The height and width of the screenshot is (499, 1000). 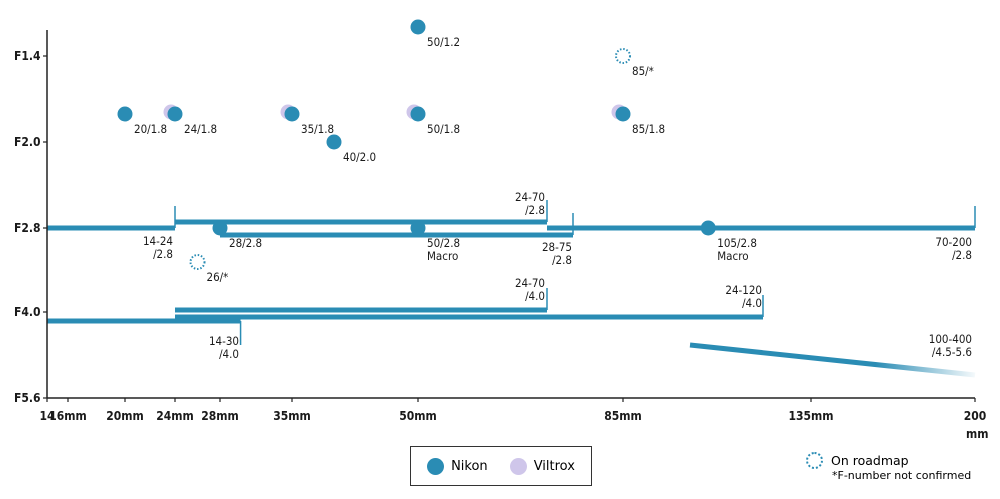 What do you see at coordinates (224, 347) in the screenshot?
I see `zoom-label: 14-30/4.0` at bounding box center [224, 347].